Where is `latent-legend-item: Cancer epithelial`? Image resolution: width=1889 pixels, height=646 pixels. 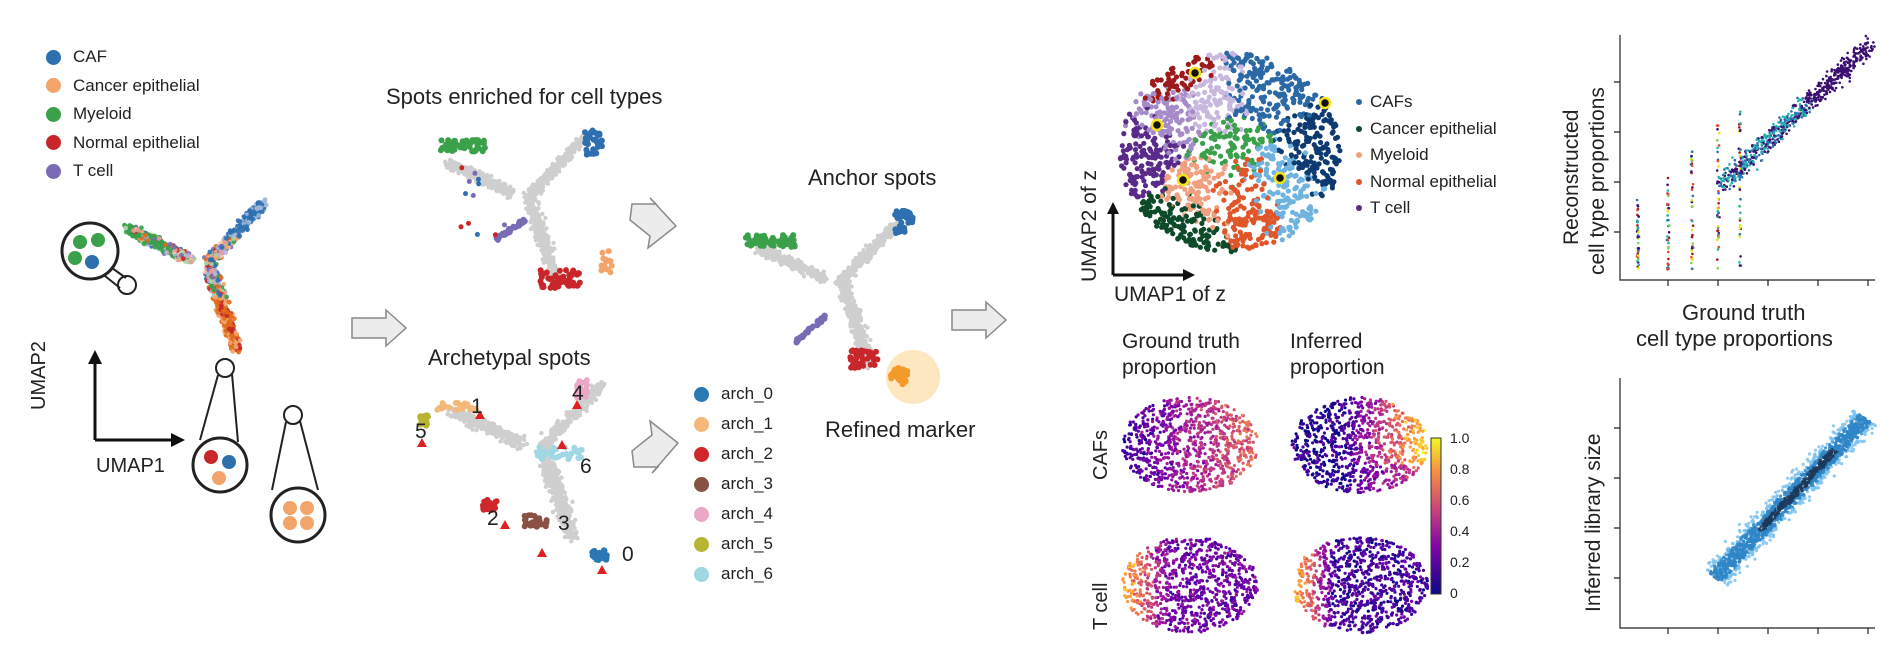
latent-legend-item: Cancer epithelial is located at coordinates (1426, 129).